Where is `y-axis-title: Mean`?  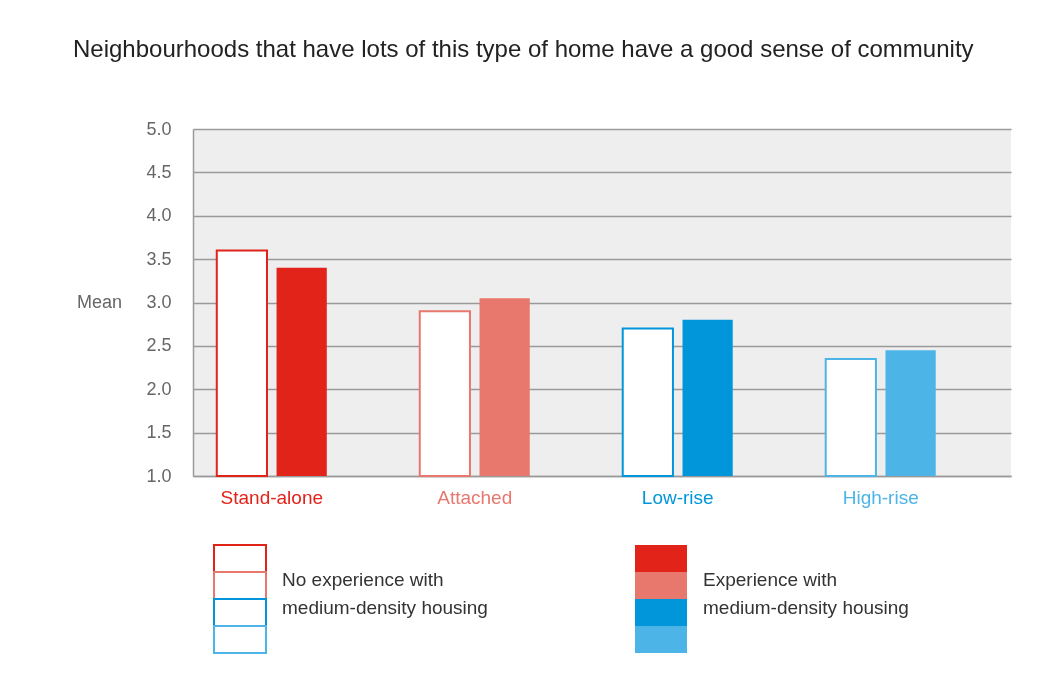
y-axis-title: Mean is located at coordinates (99, 302).